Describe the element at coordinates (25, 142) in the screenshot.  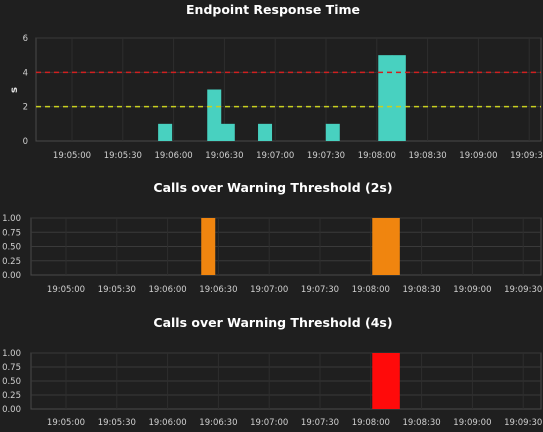
I see `y-tick-label: 0` at that location.